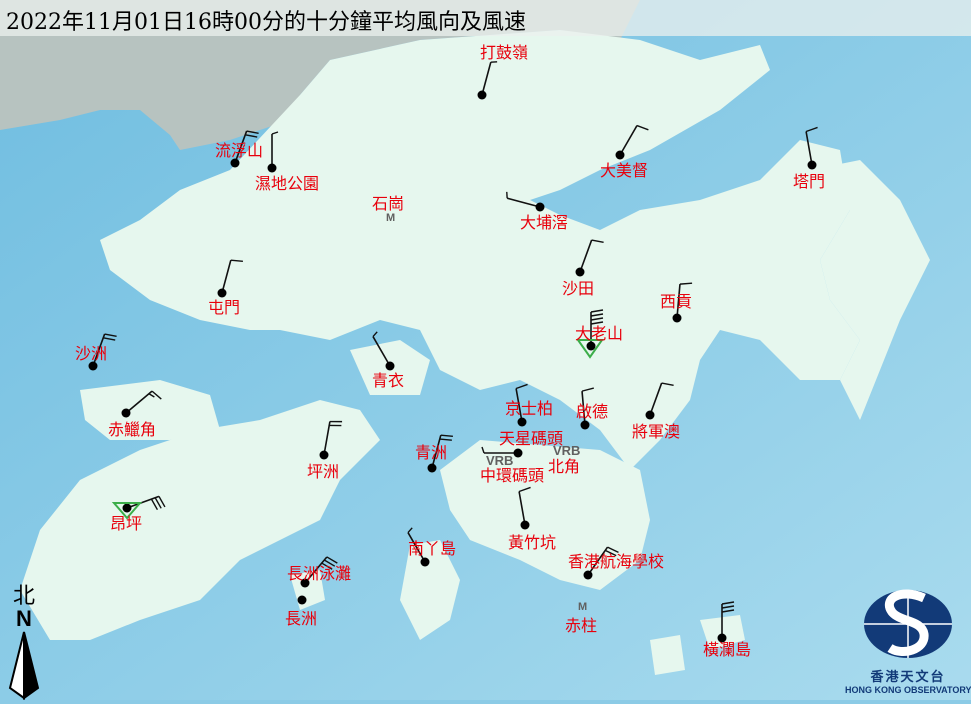  I want to click on station-label: 石崗, so click(388, 204).